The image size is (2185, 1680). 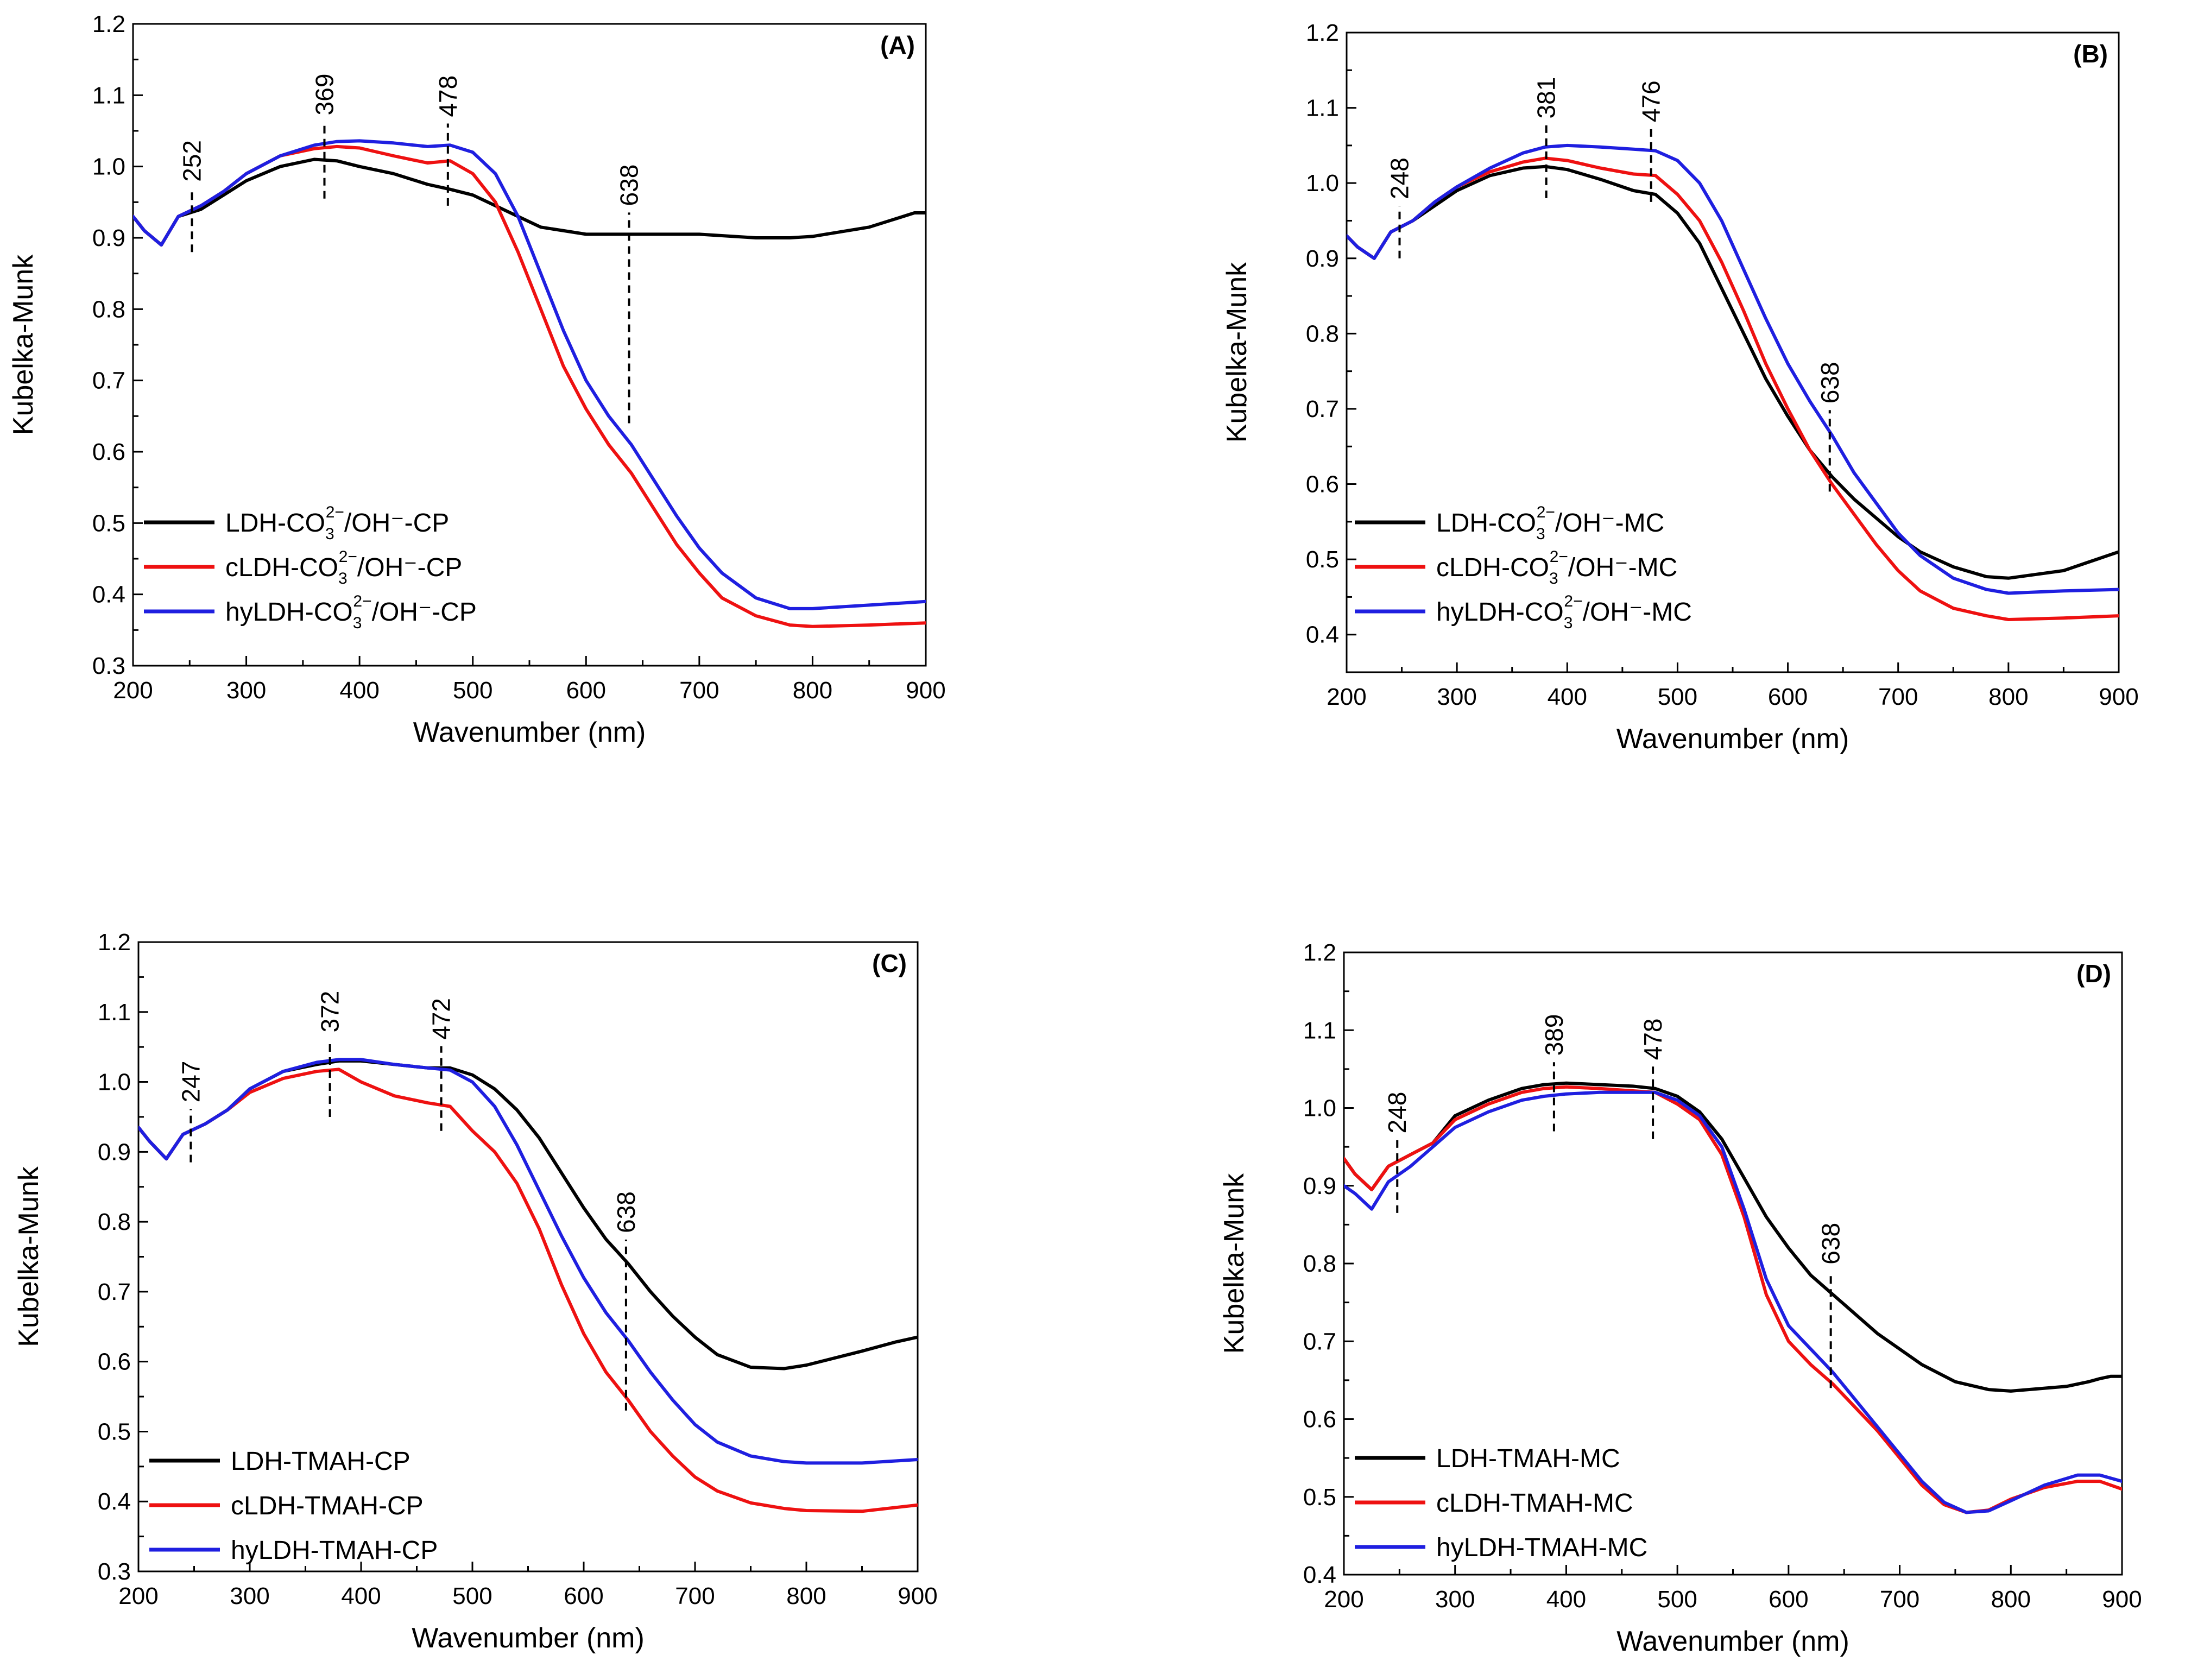 I want to click on panel-label: (D), so click(x=2093, y=973).